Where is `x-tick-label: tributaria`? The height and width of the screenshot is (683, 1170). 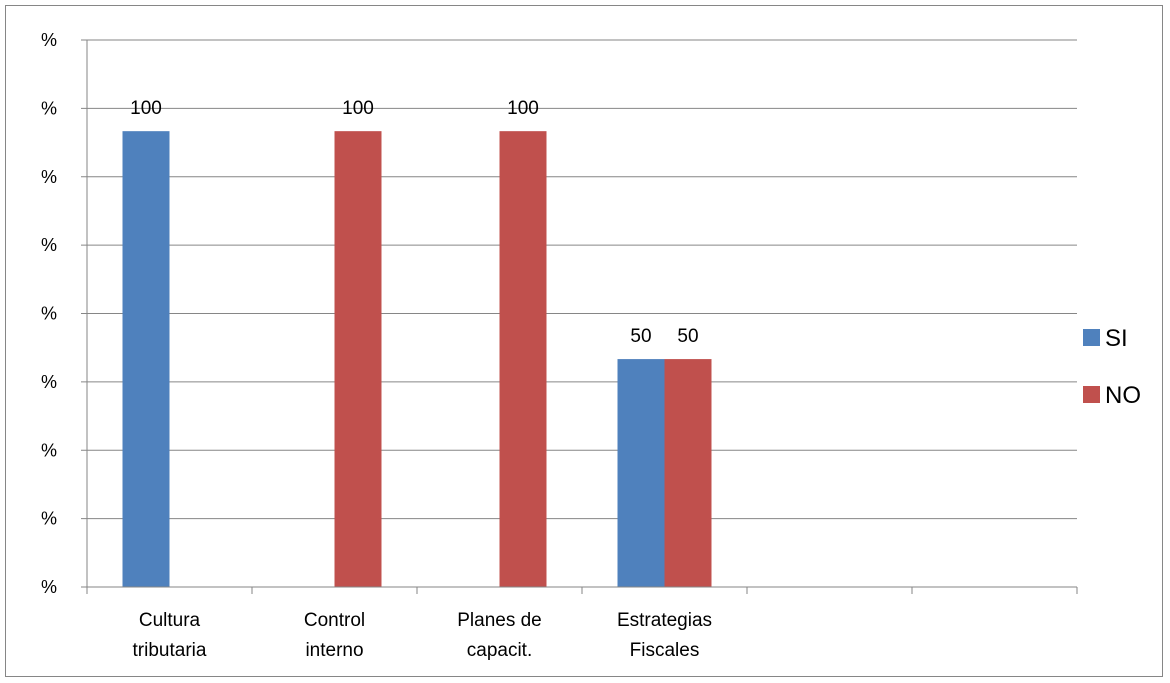 x-tick-label: tributaria is located at coordinates (170, 650).